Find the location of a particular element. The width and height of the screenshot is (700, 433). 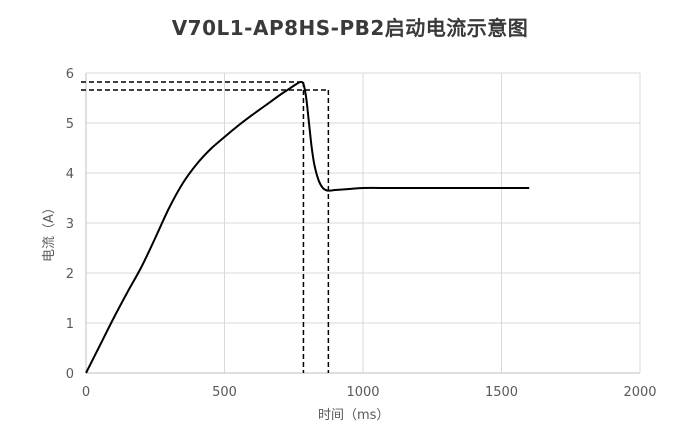

y-tick-label: 1 is located at coordinates (70, 324).